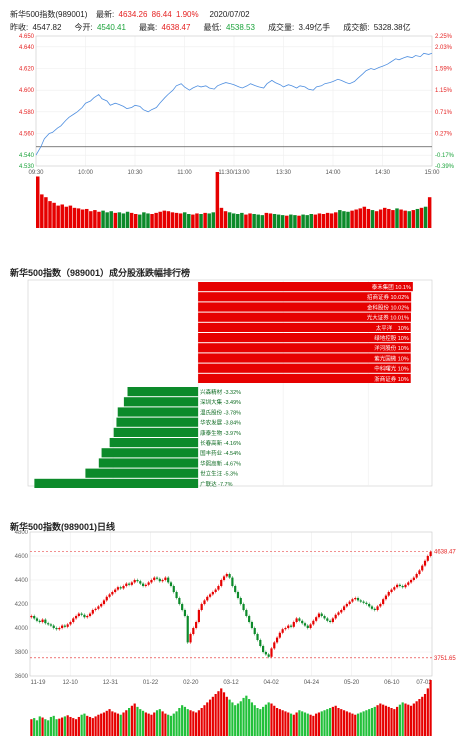  I want to click on gainer-label: 紫光国微 10%, so click(391, 358).